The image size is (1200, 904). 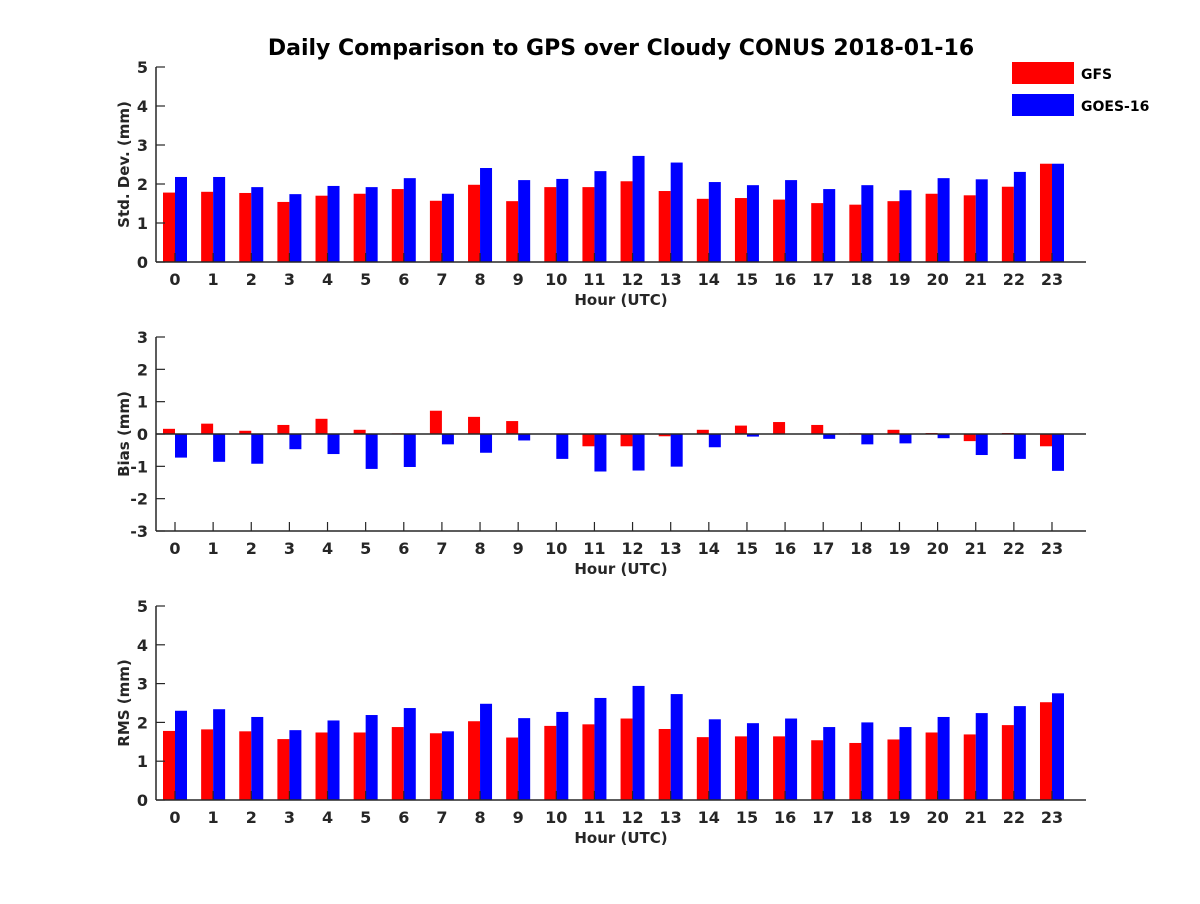 What do you see at coordinates (142, 606) in the screenshot?
I see `y-tick-label: 5` at bounding box center [142, 606].